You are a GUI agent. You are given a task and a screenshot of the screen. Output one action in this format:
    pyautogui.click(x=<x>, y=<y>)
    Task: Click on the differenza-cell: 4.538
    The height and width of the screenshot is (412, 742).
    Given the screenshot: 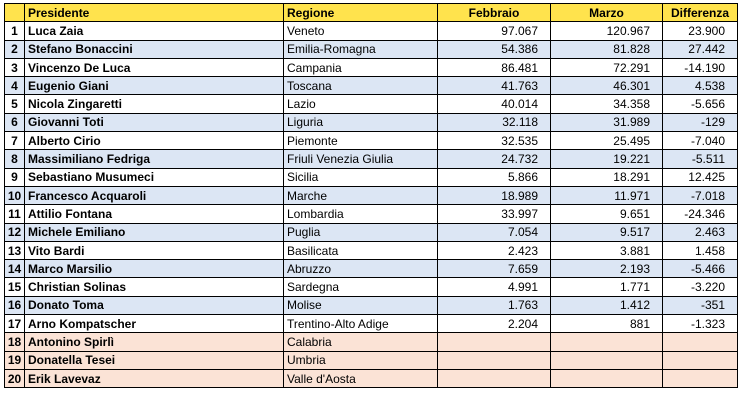 What is the action you would take?
    pyautogui.click(x=700, y=86)
    